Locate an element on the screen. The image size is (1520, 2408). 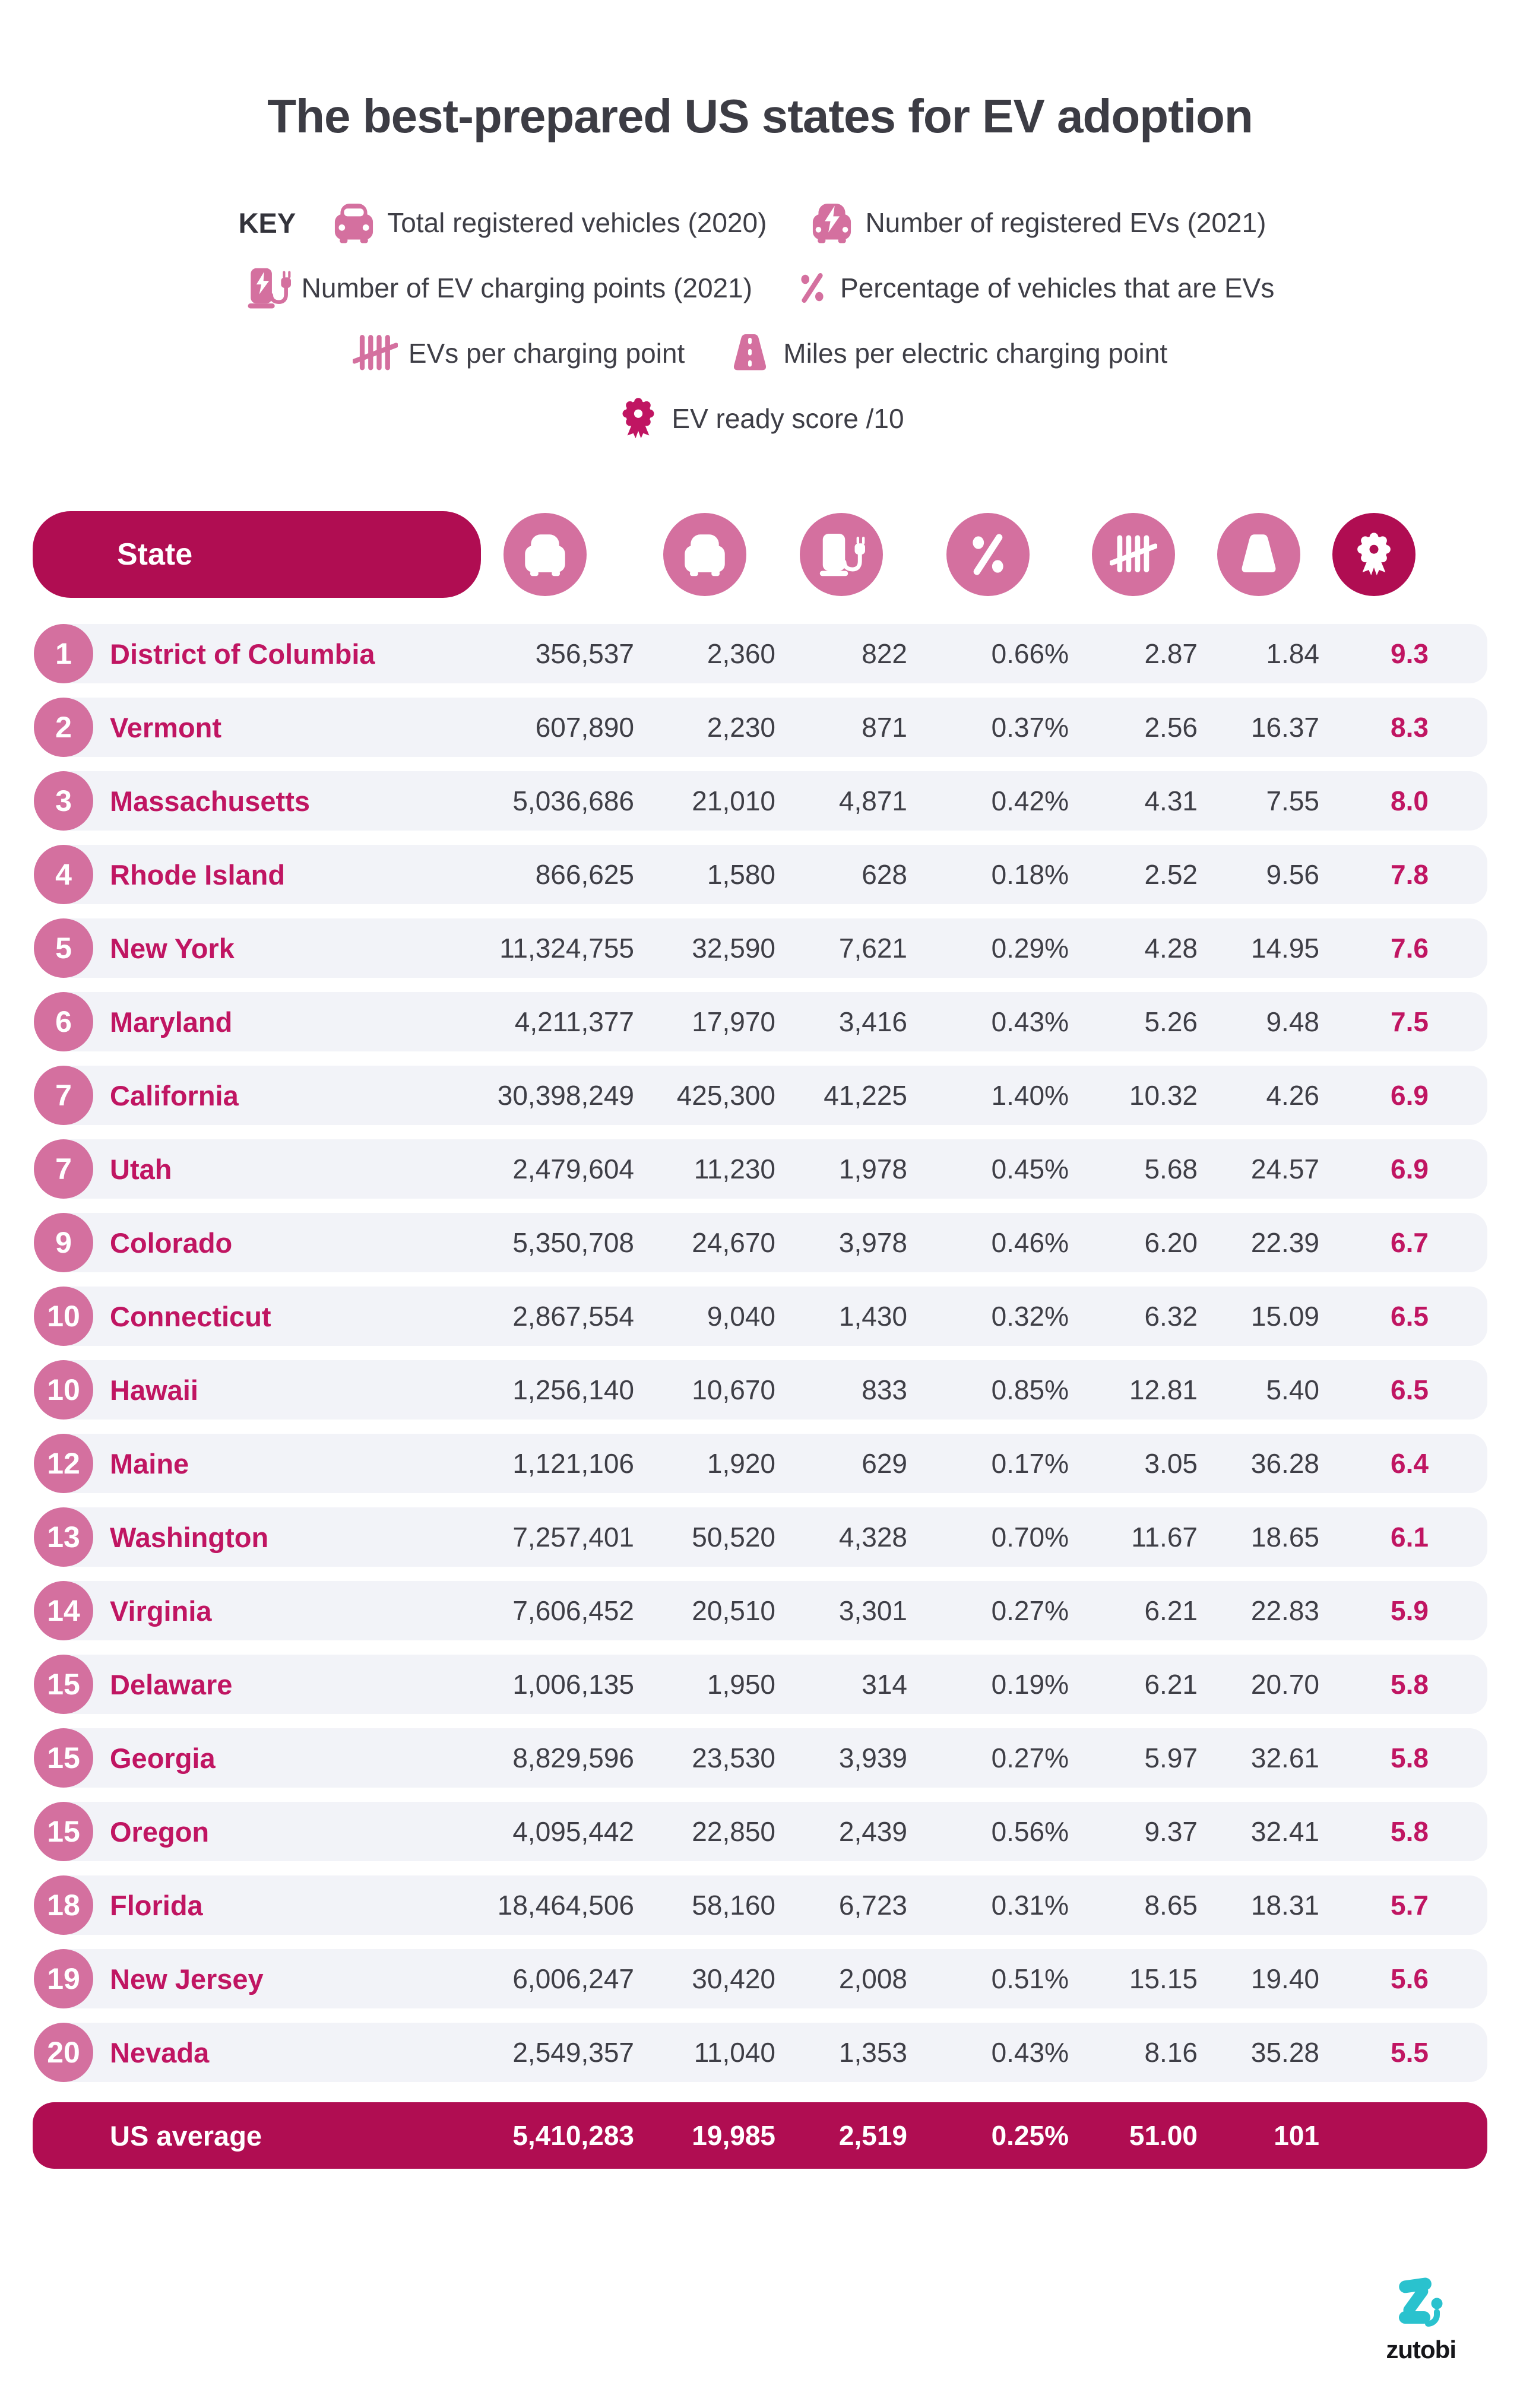
score-cell: 7.6 is located at coordinates (1410, 948).